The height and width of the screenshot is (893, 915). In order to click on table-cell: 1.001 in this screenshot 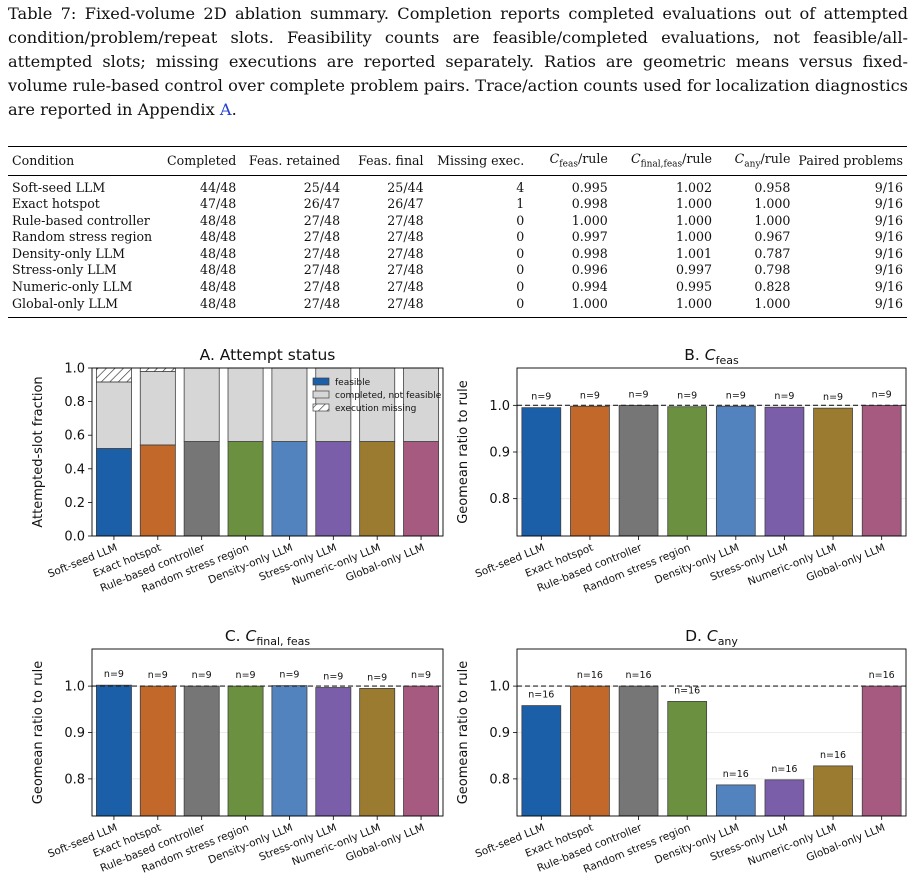, I will do `click(693, 253)`.